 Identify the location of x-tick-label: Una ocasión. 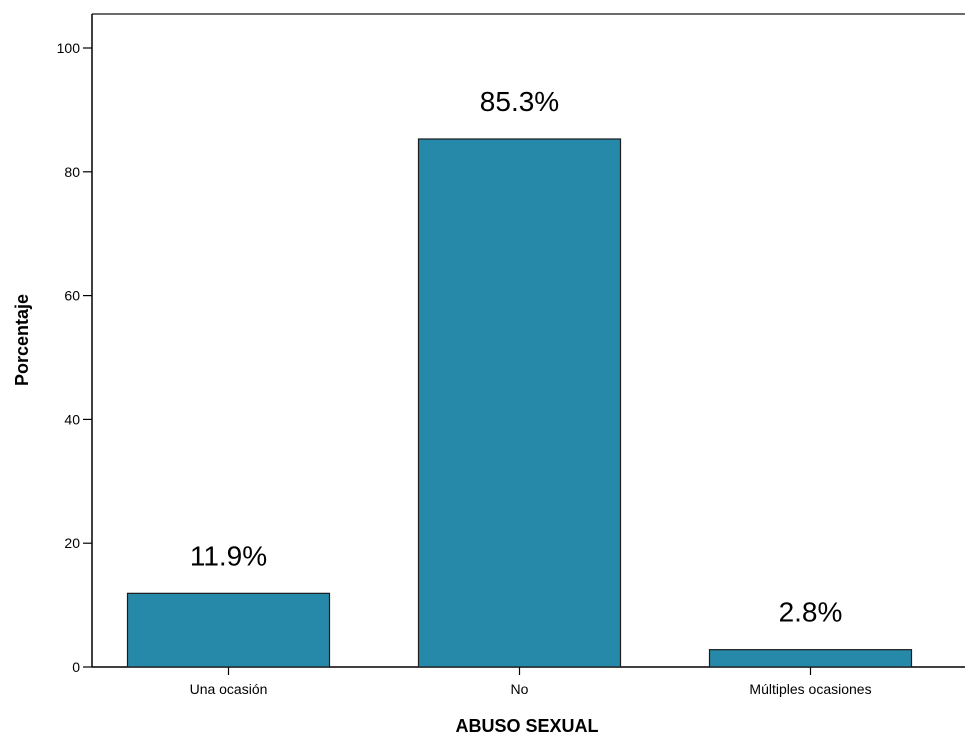
(229, 689).